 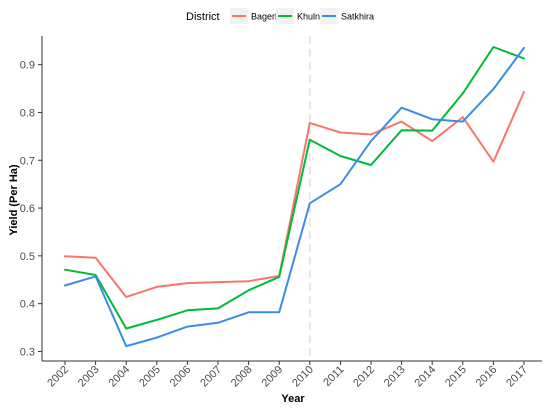 What do you see at coordinates (357, 17) in the screenshot?
I see `legend-label-satkhira: Satkhira` at bounding box center [357, 17].